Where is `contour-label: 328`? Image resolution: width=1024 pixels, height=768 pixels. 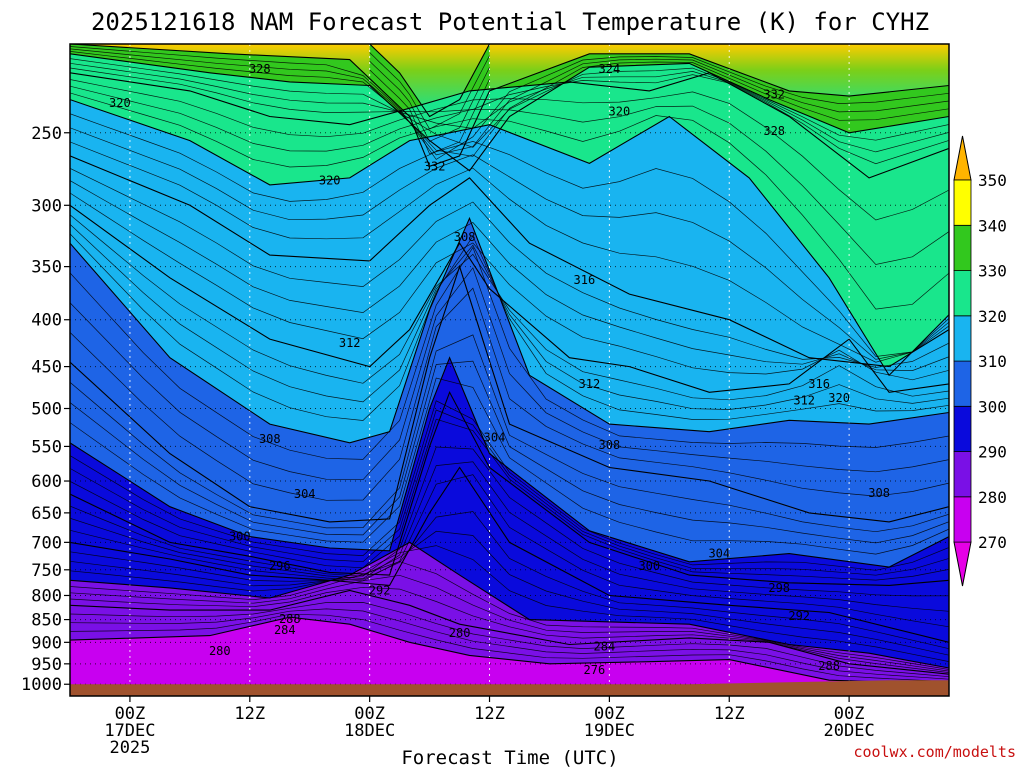
contour-label: 328 is located at coordinates (260, 69).